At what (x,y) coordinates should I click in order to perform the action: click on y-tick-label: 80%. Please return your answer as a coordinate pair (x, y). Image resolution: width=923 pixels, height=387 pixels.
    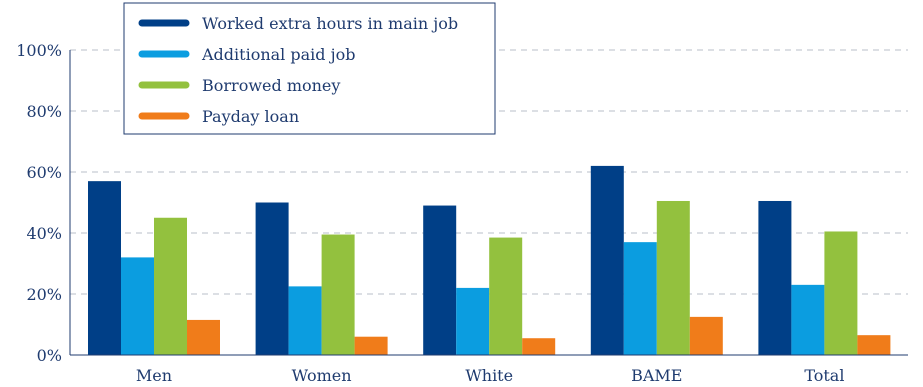
    Looking at the image, I should click on (44, 111).